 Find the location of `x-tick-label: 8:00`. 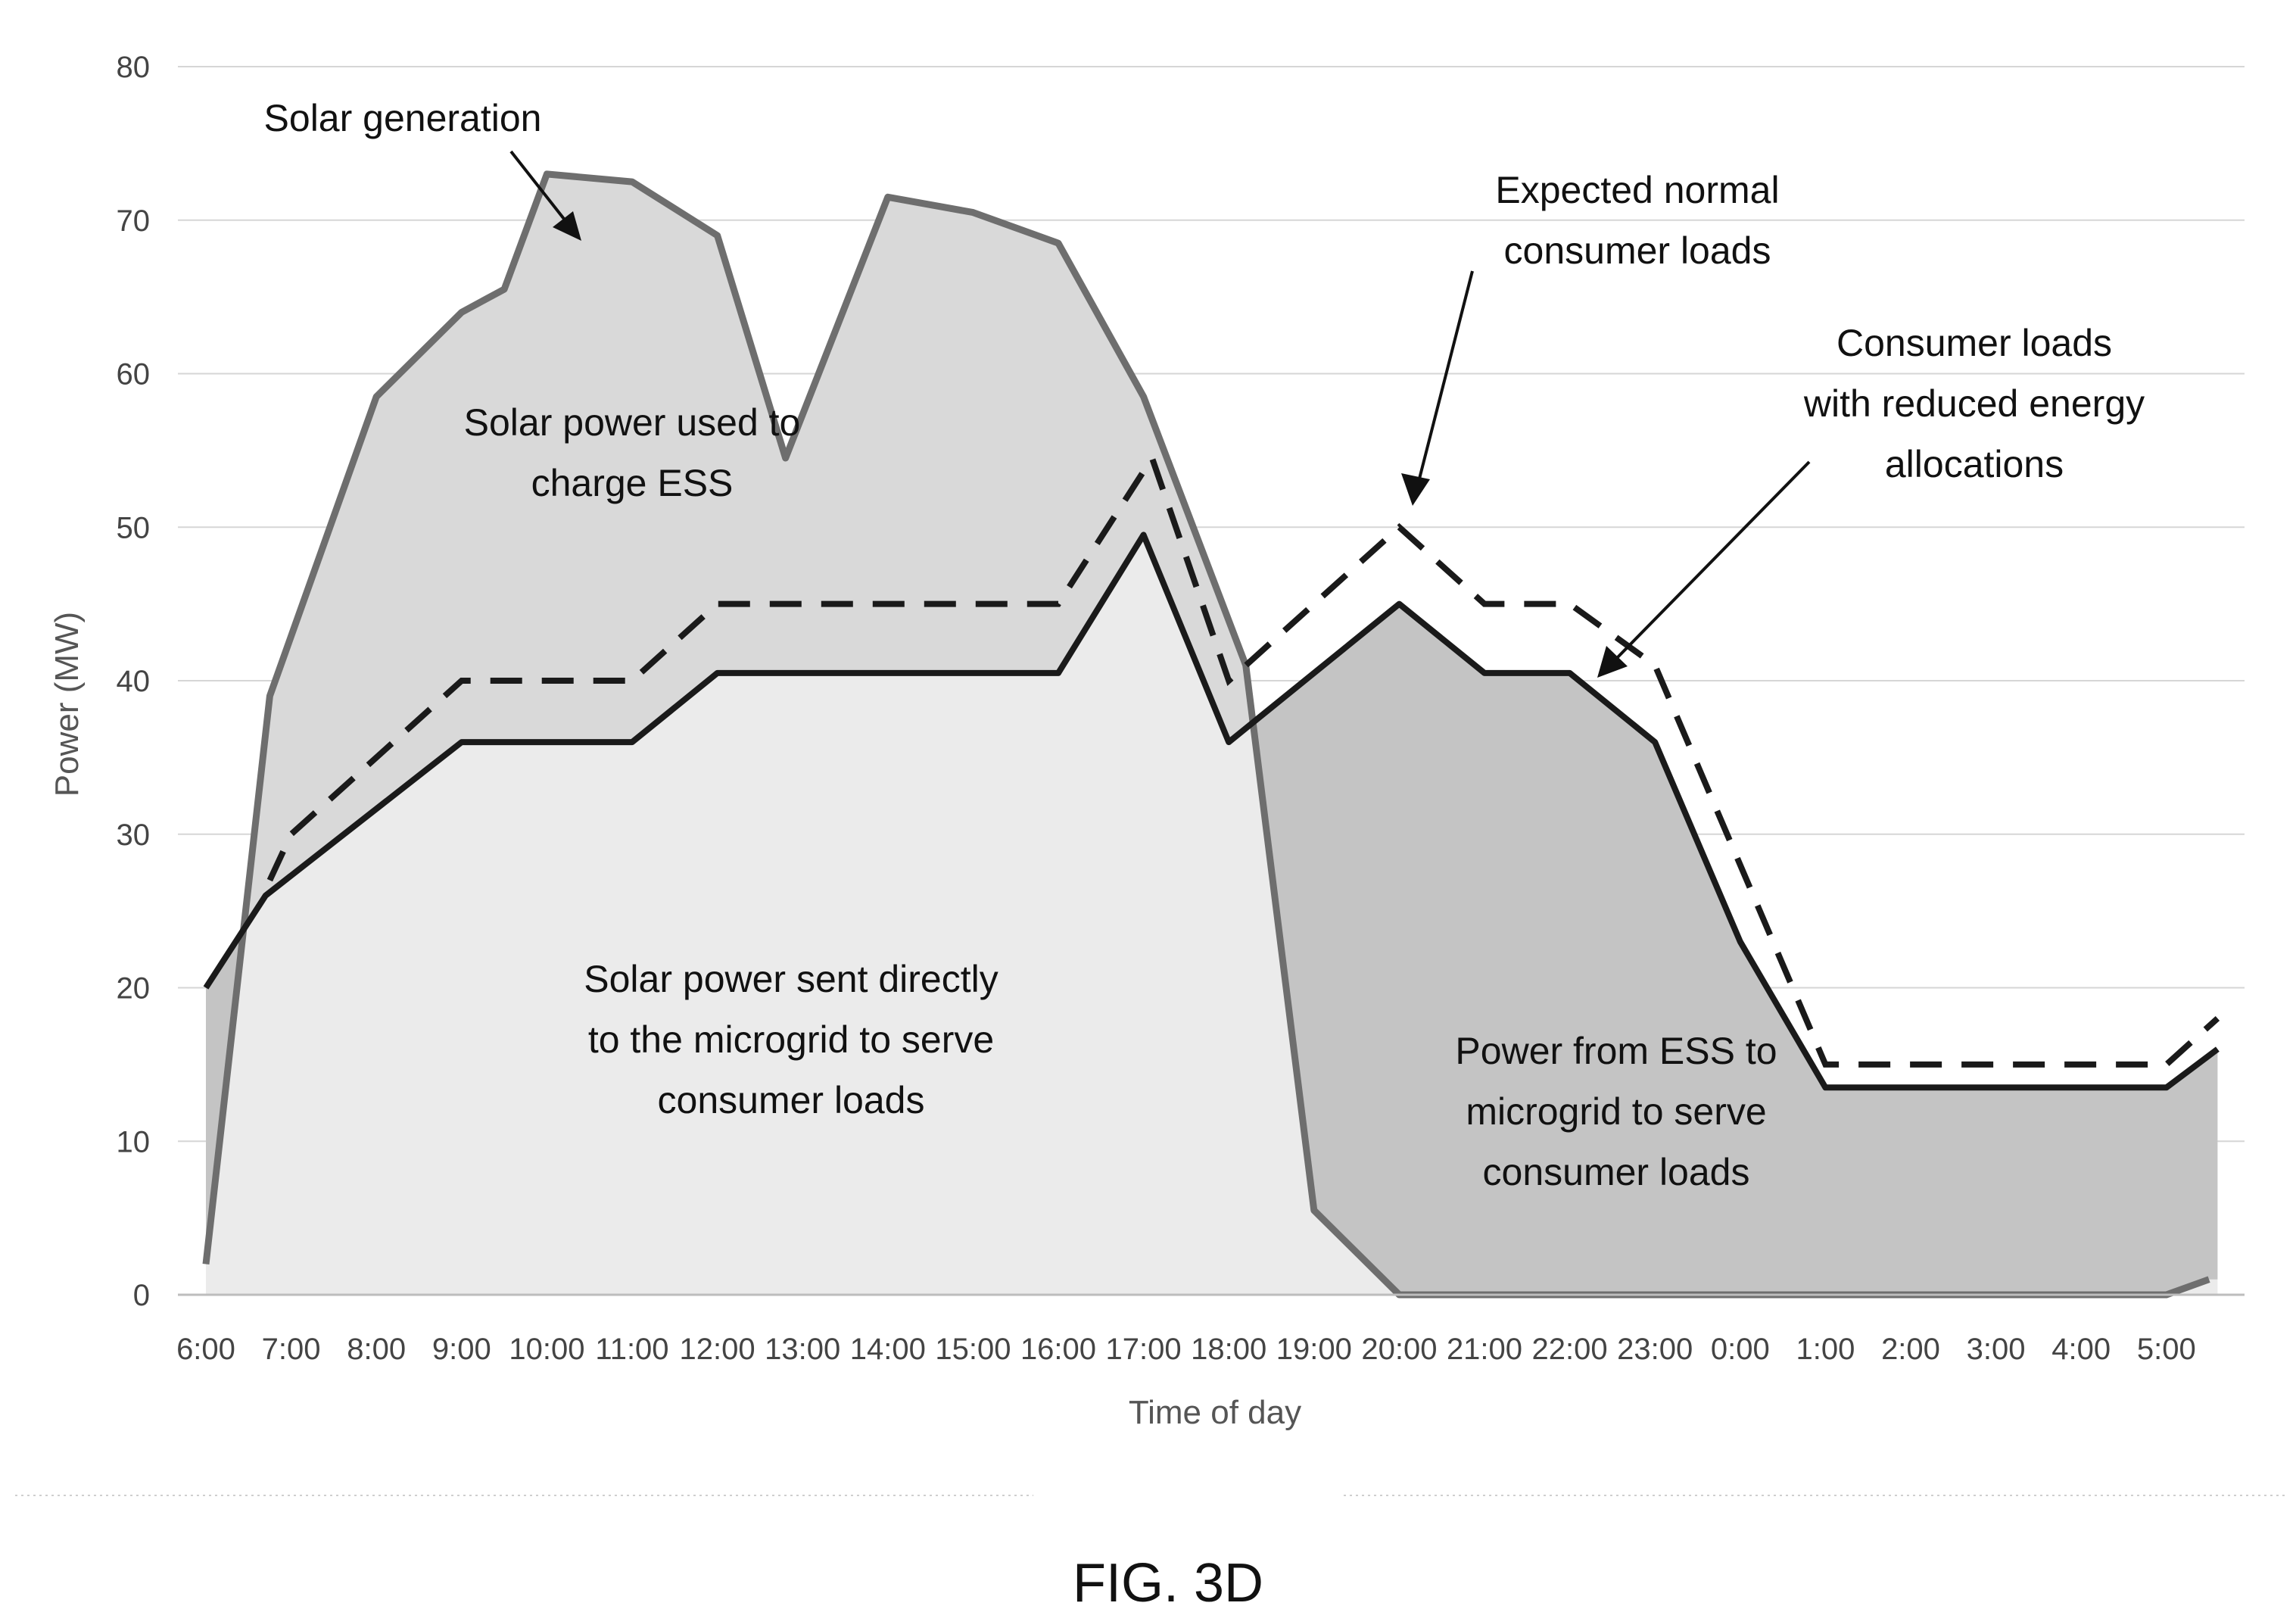

x-tick-label: 8:00 is located at coordinates (376, 1349).